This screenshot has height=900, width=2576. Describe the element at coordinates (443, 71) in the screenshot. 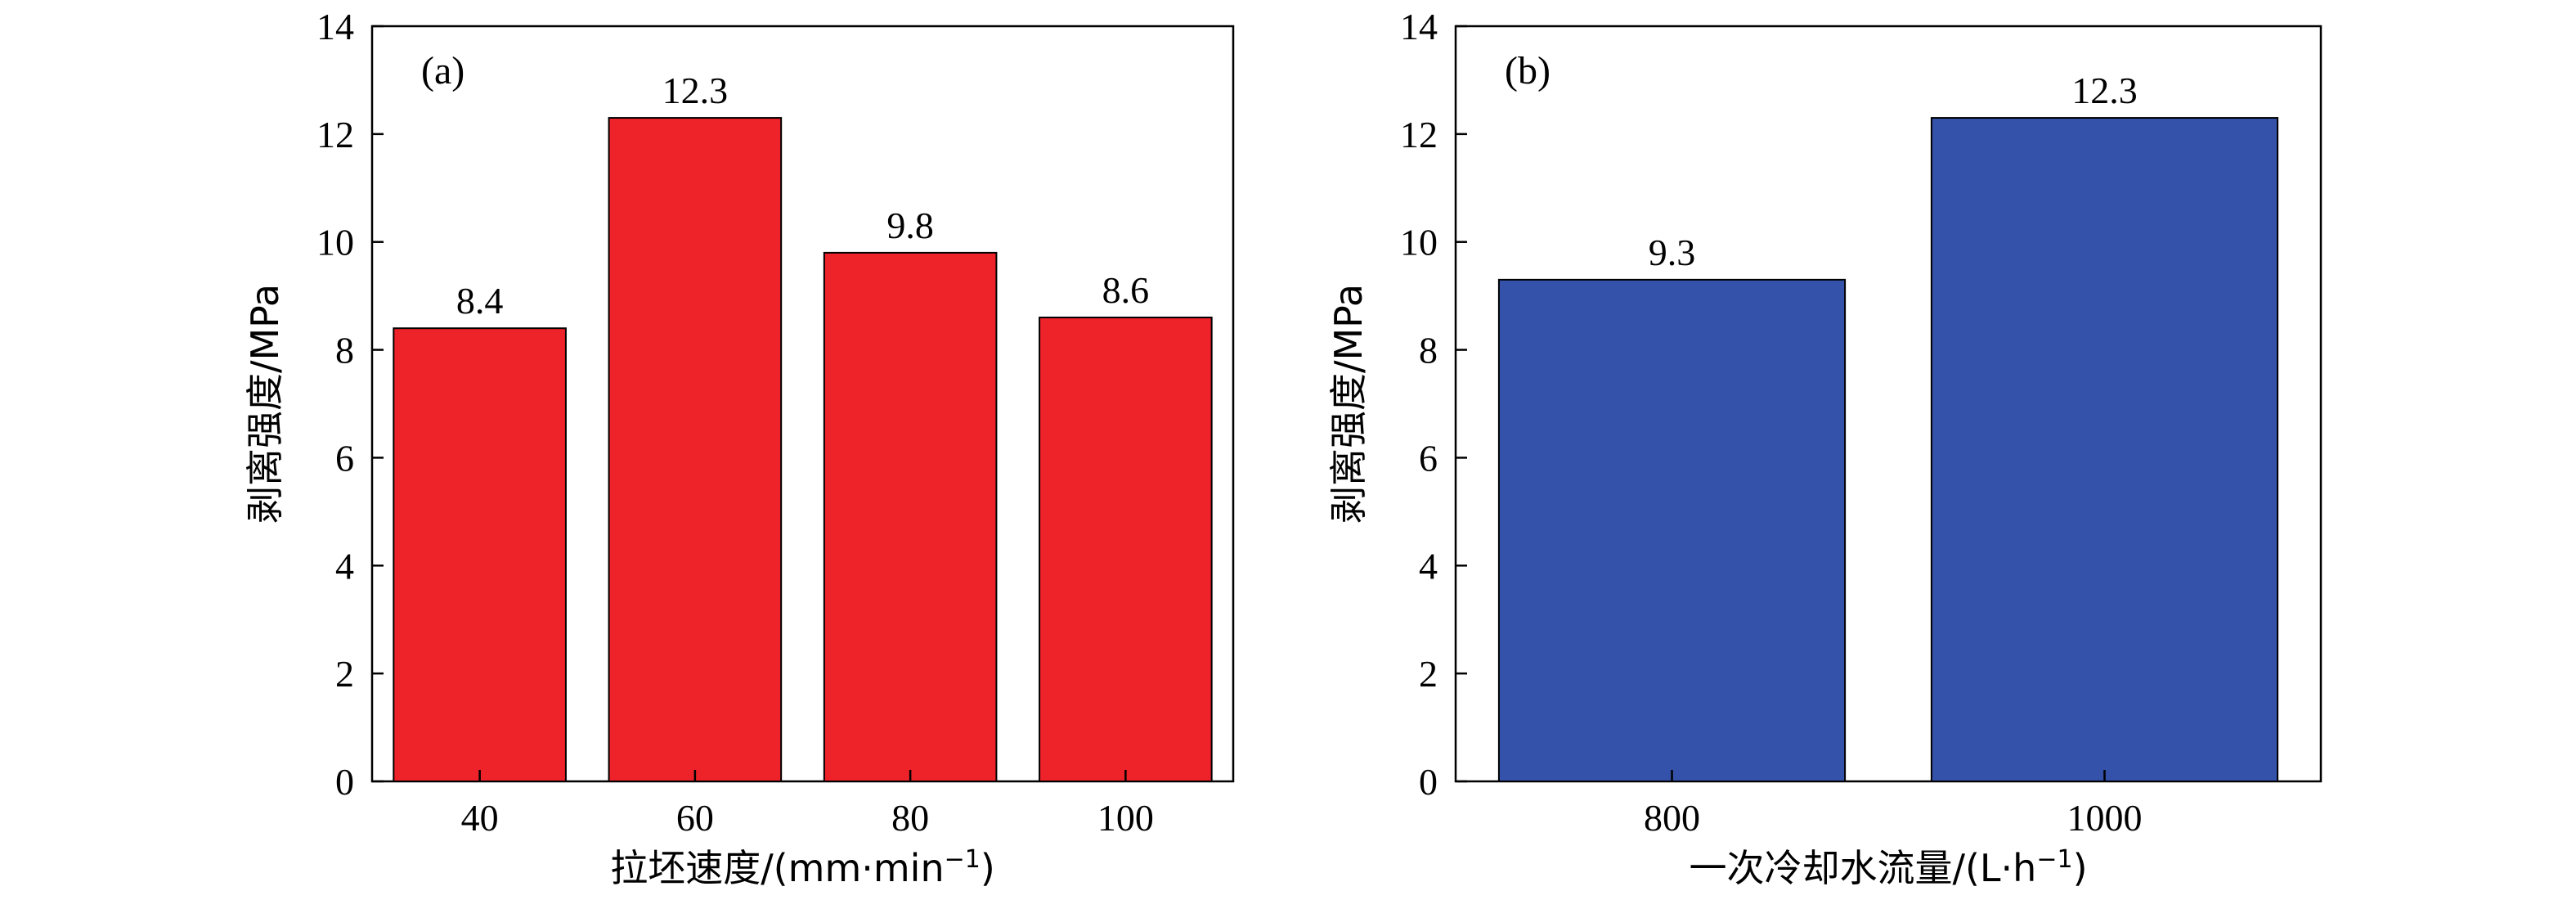

I see `panel-label: (a)` at that location.